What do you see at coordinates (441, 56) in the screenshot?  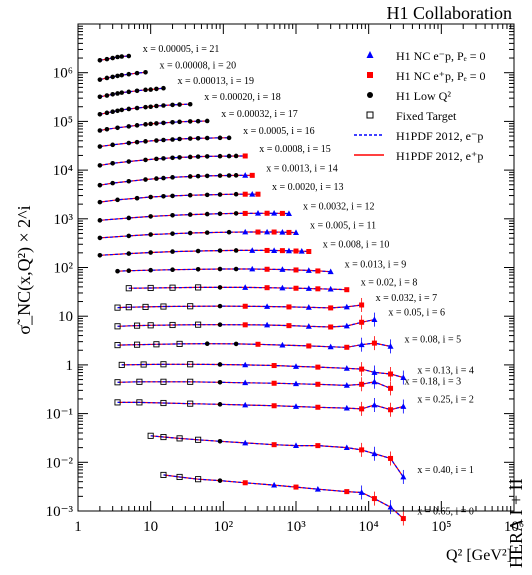 I see `legend-label: H1 NC e⁻p, Pₑ = 0` at bounding box center [441, 56].